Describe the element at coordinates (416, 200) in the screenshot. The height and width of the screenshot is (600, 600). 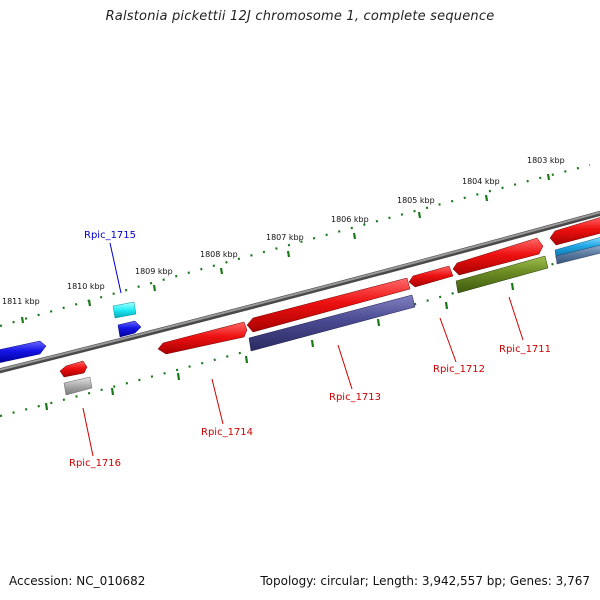
I see `tick-label-1805: 1805 kbp` at that location.